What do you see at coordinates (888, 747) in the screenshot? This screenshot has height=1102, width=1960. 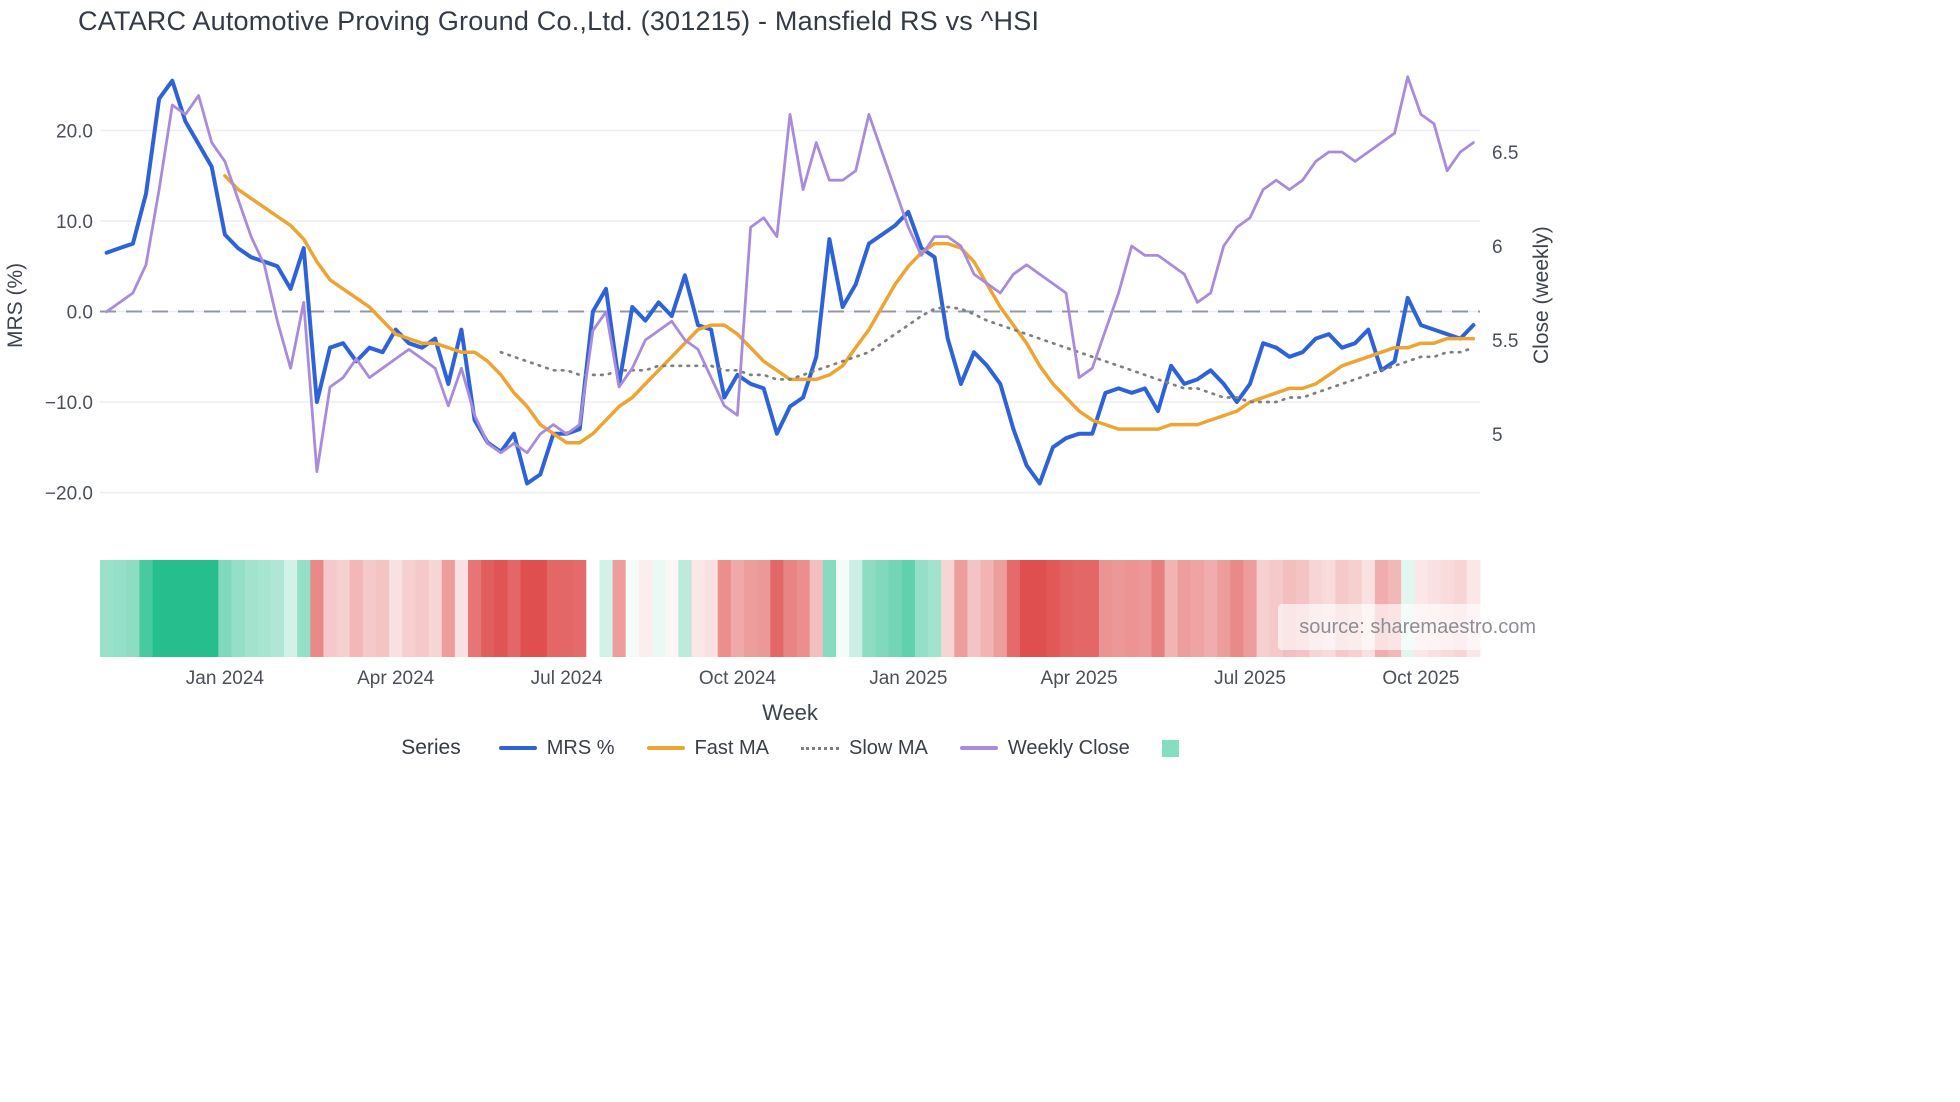 I see `legend-label: Slow MA` at bounding box center [888, 747].